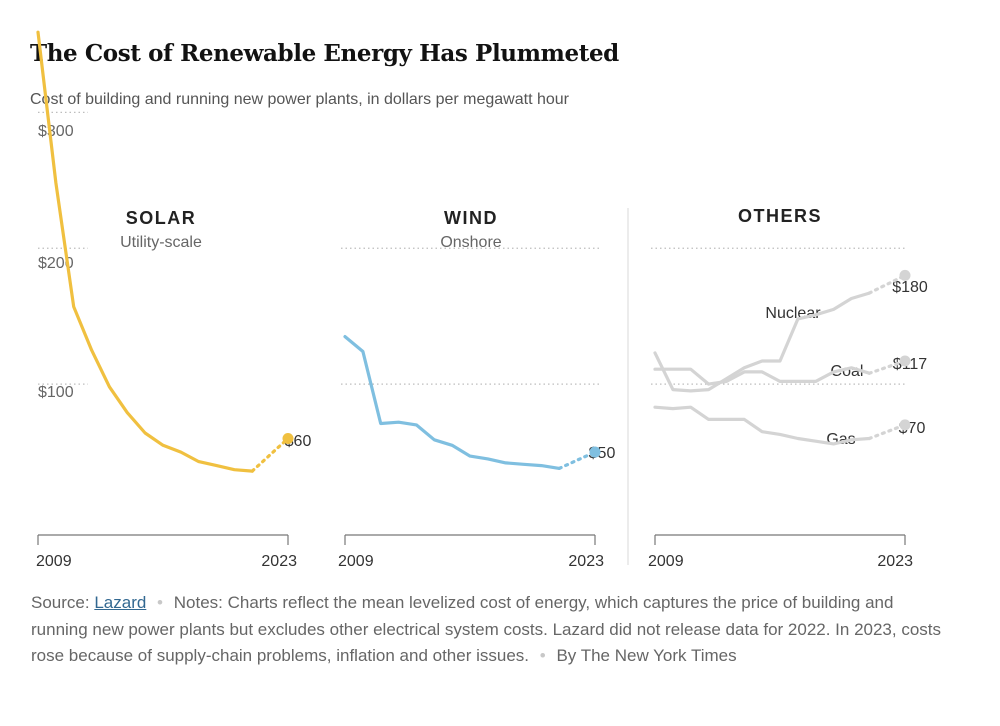  What do you see at coordinates (666, 561) in the screenshot?
I see `others-x-start-label: 2009` at bounding box center [666, 561].